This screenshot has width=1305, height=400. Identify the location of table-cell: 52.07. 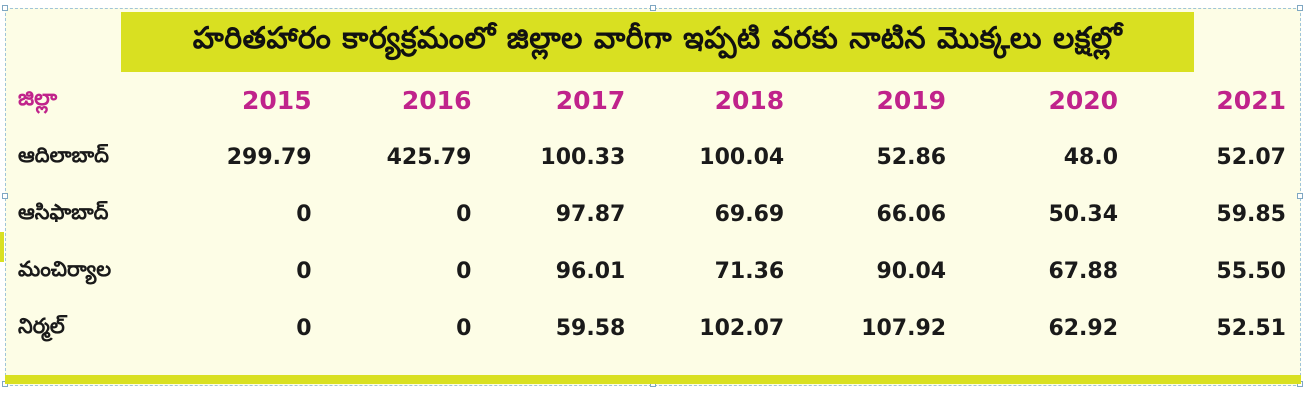
(1251, 157).